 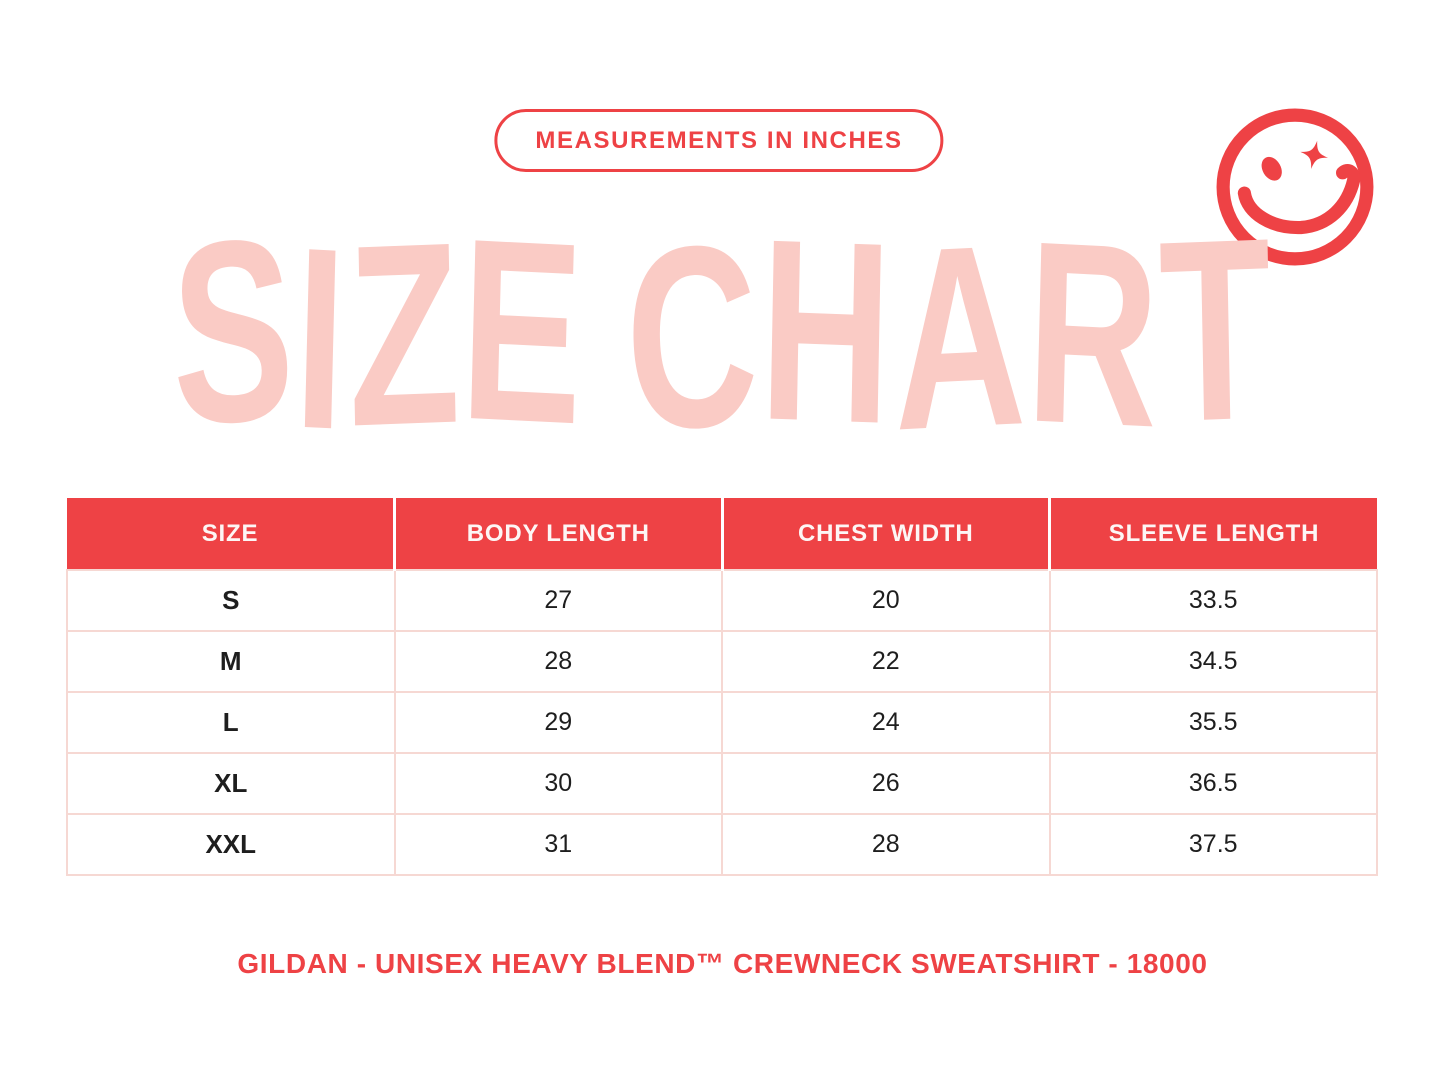 What do you see at coordinates (231, 844) in the screenshot?
I see `cell-size: XXL` at bounding box center [231, 844].